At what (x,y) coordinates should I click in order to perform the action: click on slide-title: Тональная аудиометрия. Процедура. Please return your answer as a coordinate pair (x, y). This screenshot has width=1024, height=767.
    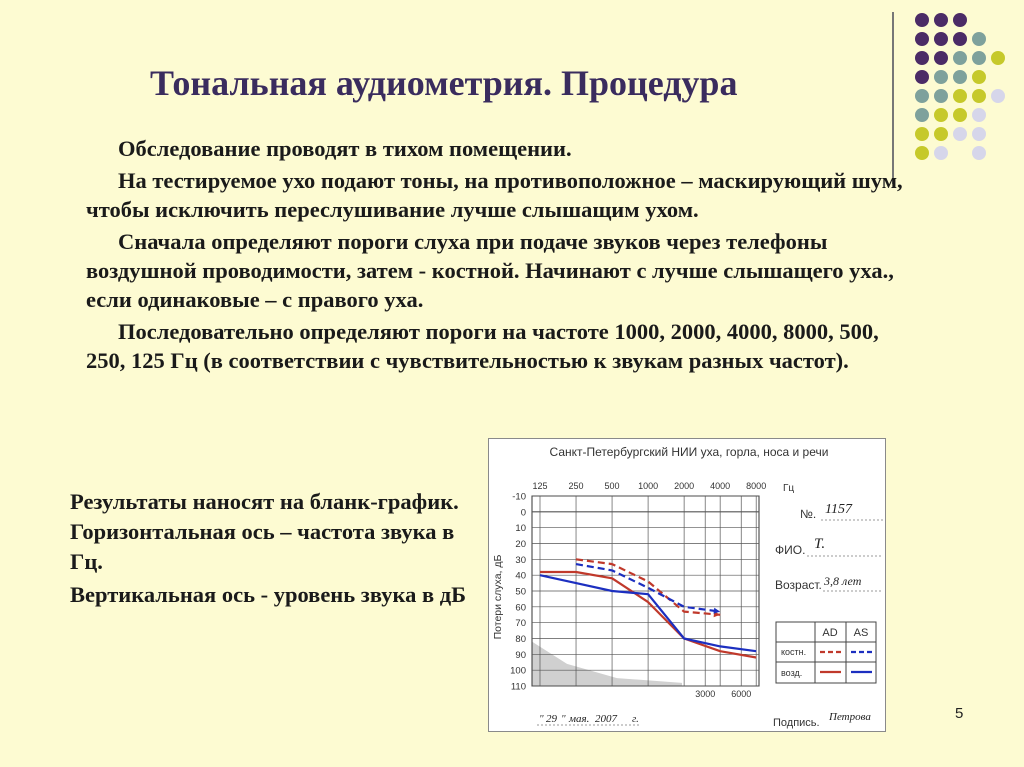
    Looking at the image, I should click on (444, 83).